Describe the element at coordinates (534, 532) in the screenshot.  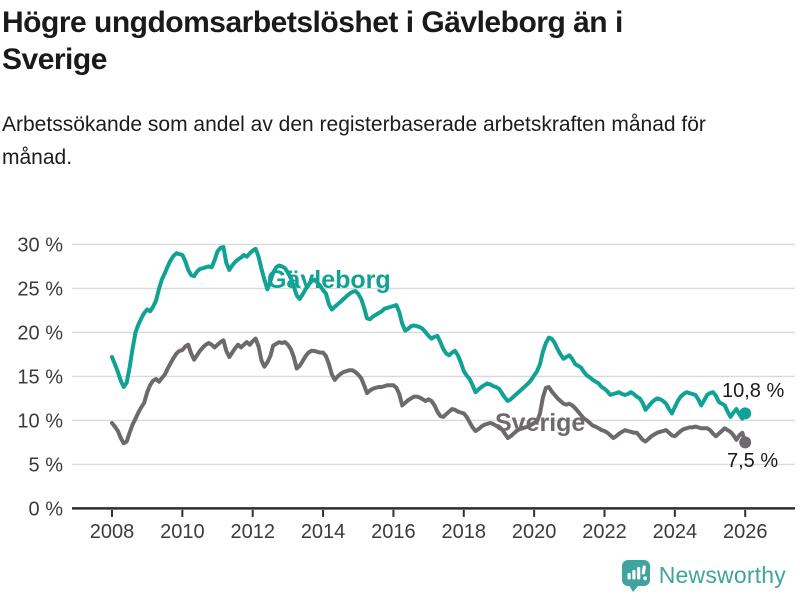
I see `x-axis-tick-label: 2020` at that location.